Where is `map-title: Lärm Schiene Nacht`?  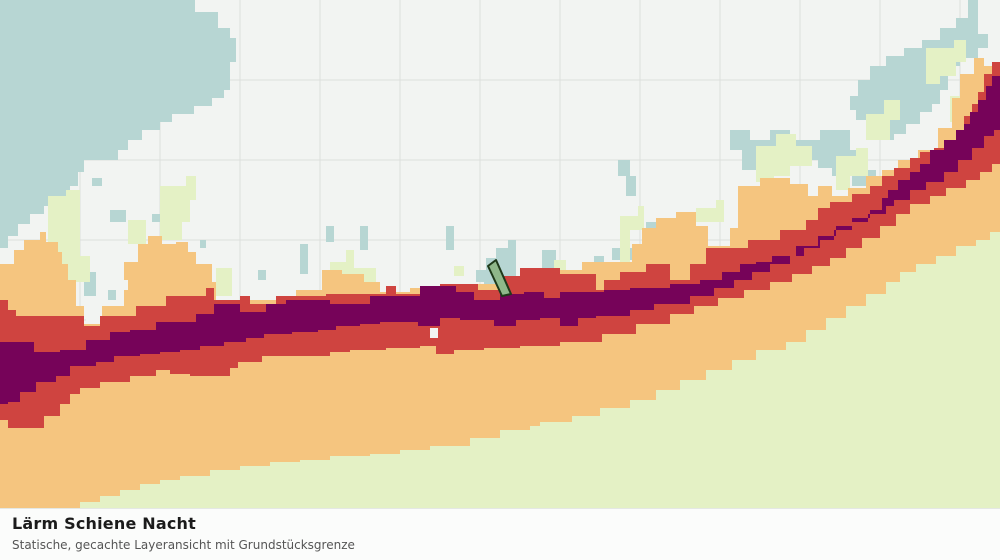
map-title: Lärm Schiene Nacht is located at coordinates (104, 523).